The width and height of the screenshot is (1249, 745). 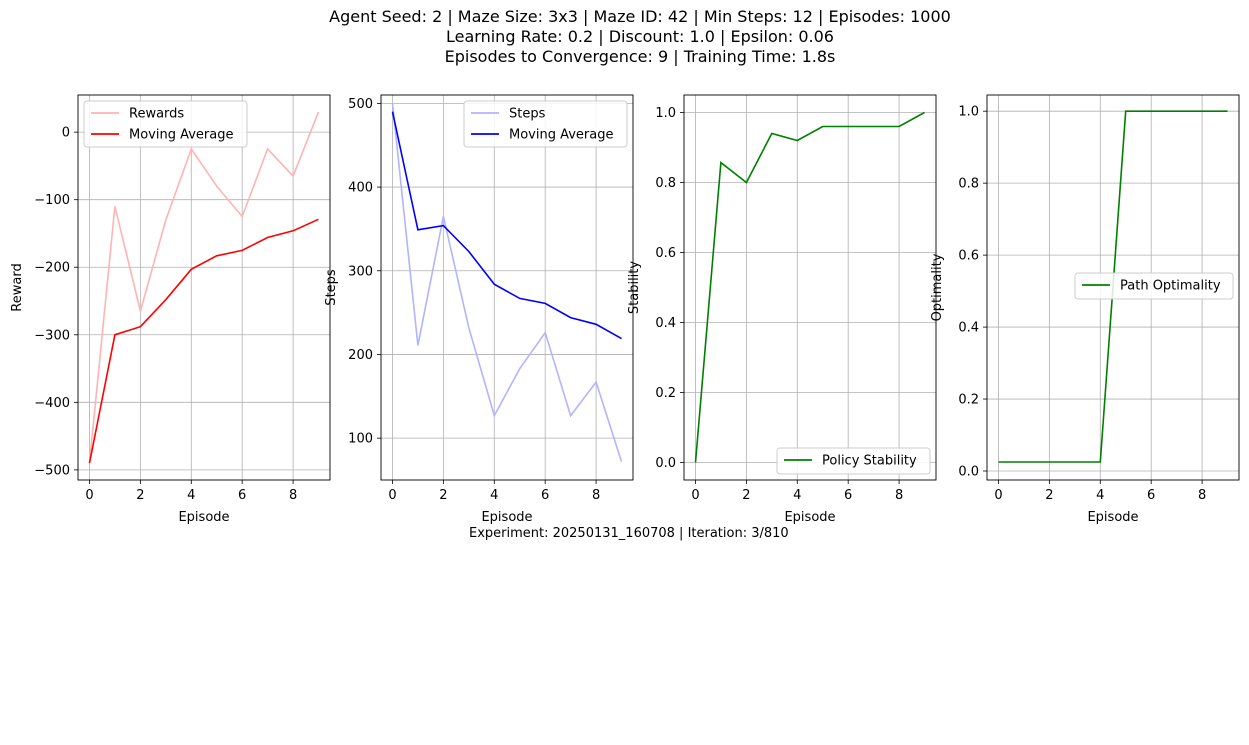 I want to click on legend-label: Path Optimality, so click(x=1170, y=286).